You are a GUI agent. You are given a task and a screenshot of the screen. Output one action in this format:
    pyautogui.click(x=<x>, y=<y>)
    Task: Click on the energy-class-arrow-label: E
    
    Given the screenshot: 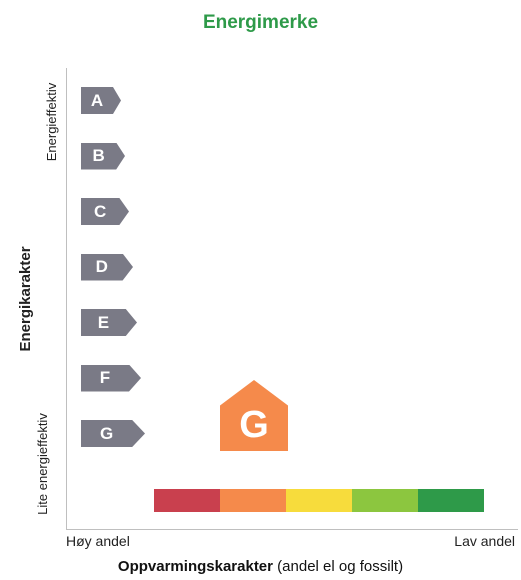 What is the action you would take?
    pyautogui.click(x=103, y=322)
    